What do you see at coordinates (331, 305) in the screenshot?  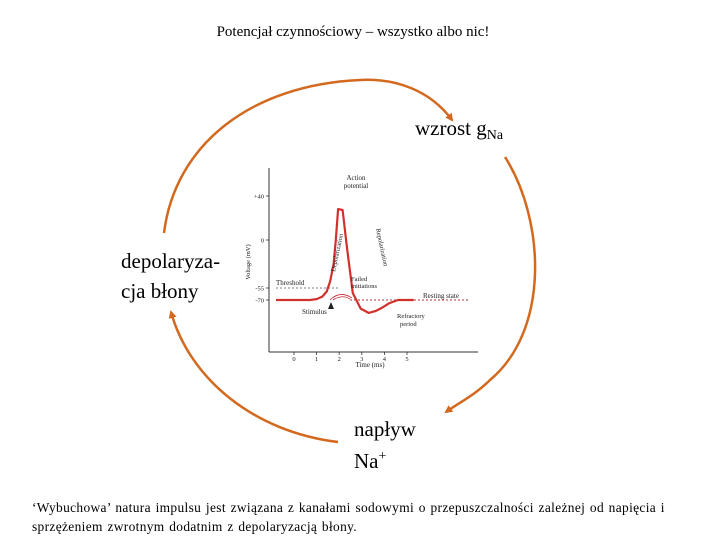 I see `stimulus-marker` at bounding box center [331, 305].